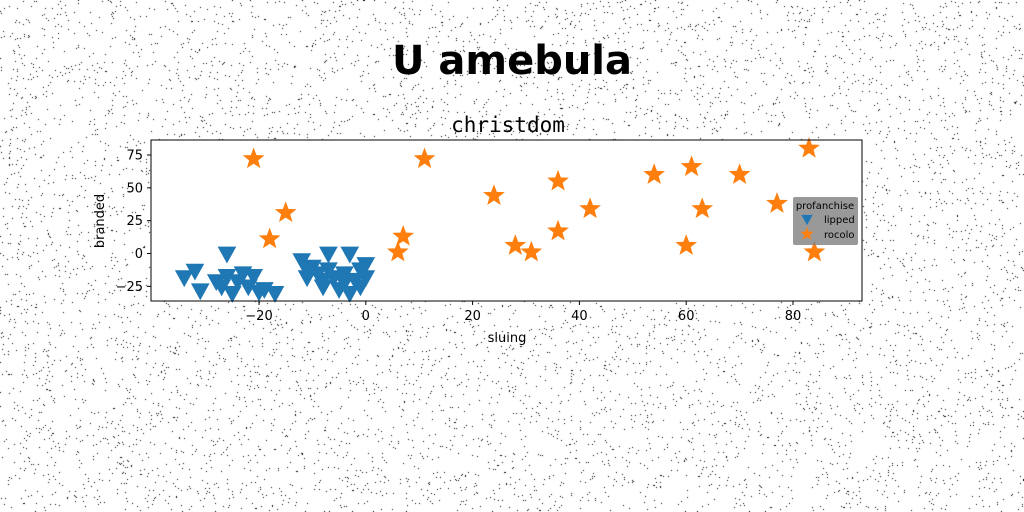  I want to click on x-tick-label: 40, so click(579, 316).